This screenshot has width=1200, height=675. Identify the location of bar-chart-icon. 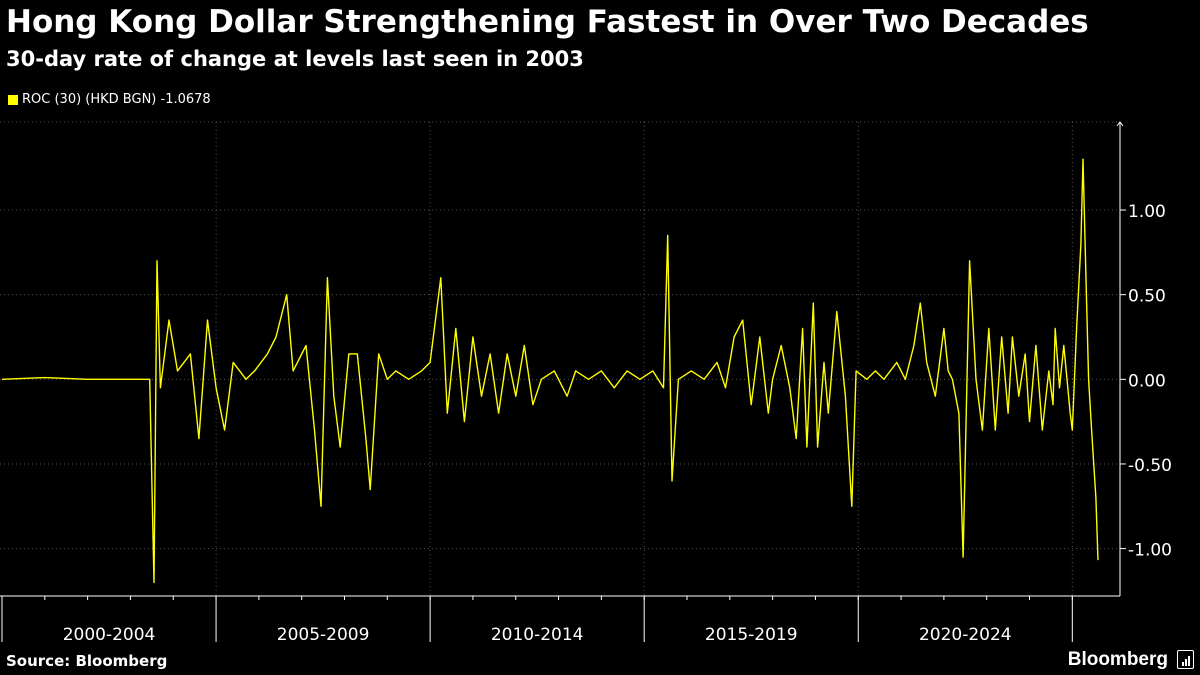
(1185, 659).